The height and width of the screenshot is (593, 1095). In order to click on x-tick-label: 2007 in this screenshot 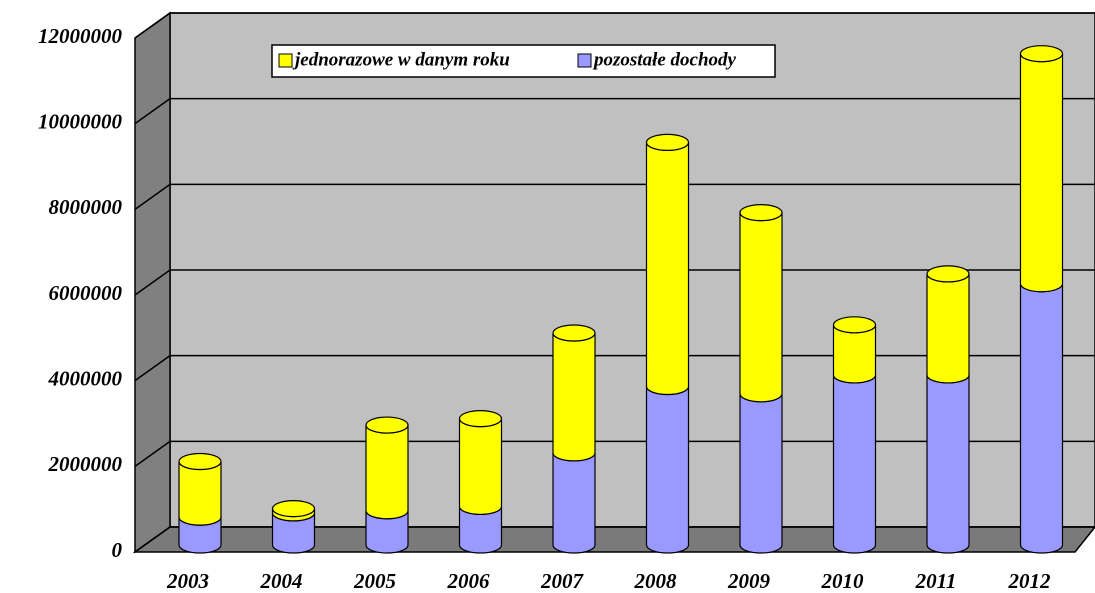, I will do `click(562, 581)`.